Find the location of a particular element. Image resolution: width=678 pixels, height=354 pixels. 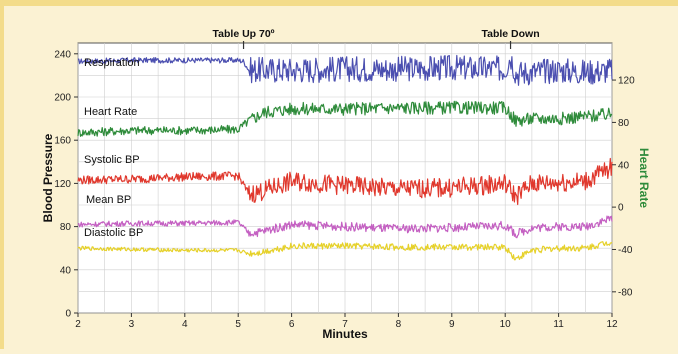

x-tick-label: 6 is located at coordinates (292, 324).